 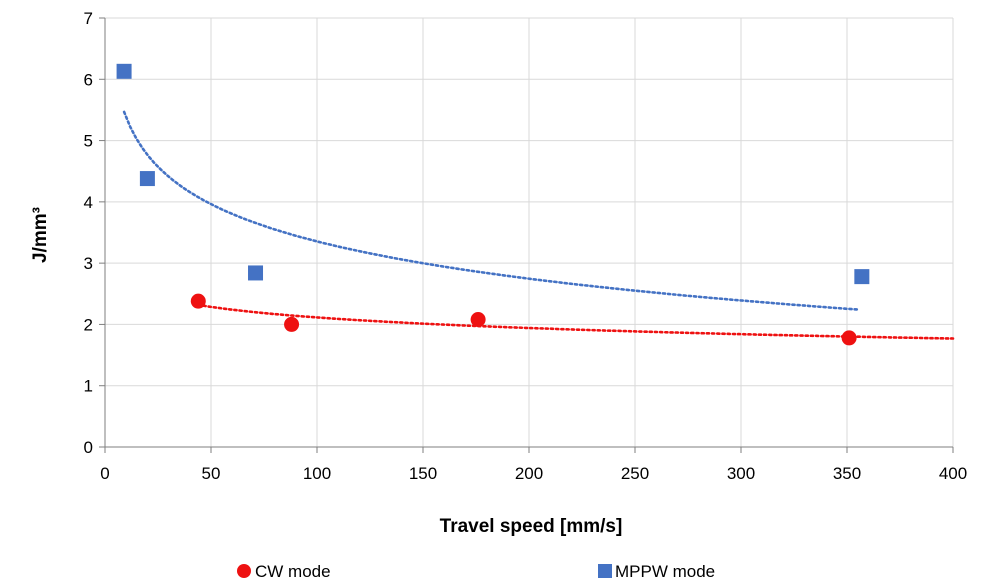 What do you see at coordinates (665, 571) in the screenshot?
I see `legend-label-mppw: MPPW mode` at bounding box center [665, 571].